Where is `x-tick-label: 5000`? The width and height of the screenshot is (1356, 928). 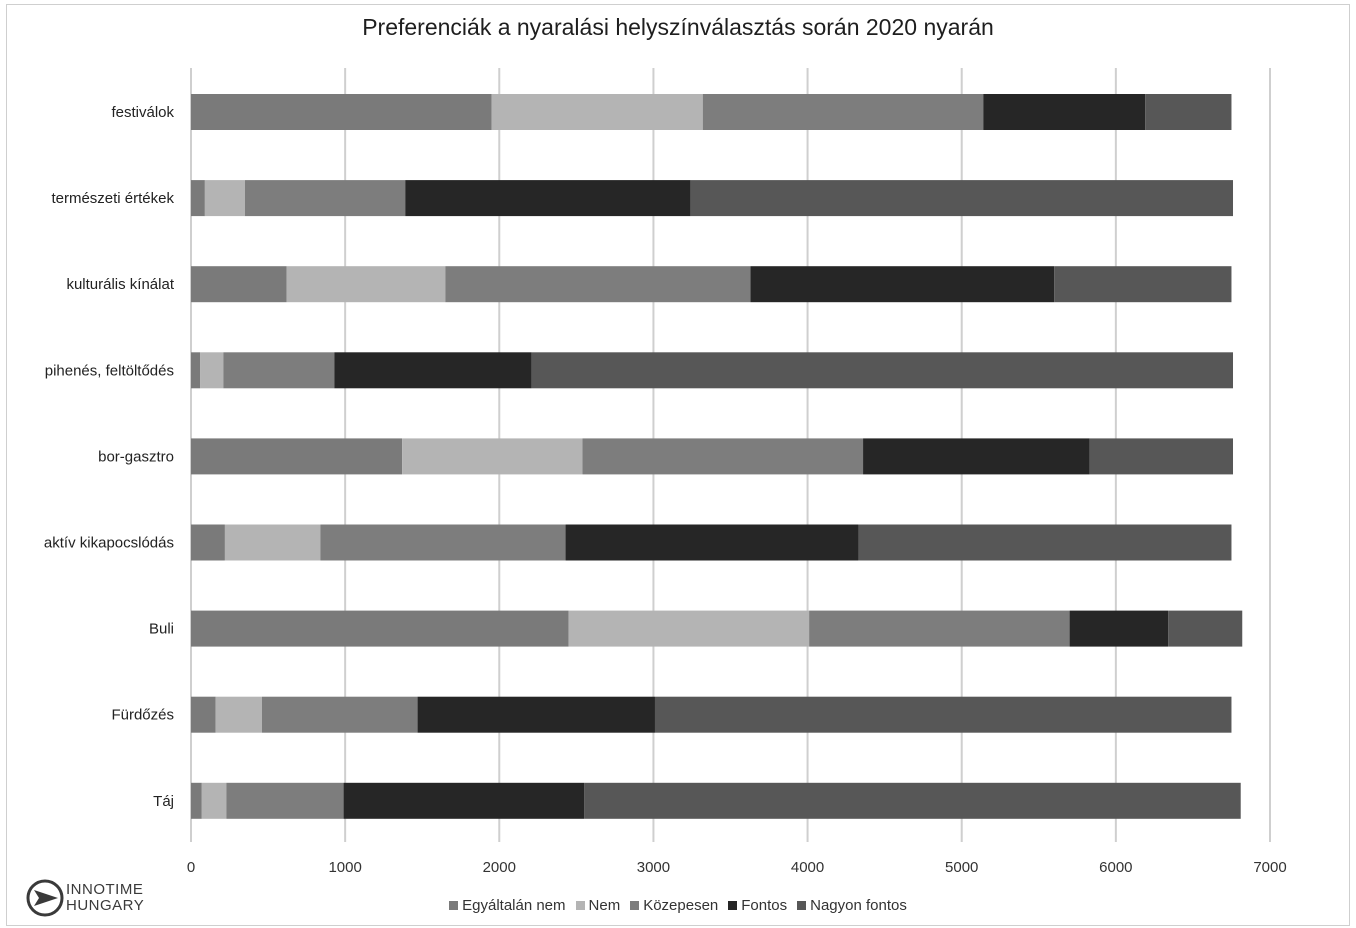 x-tick-label: 5000 is located at coordinates (961, 867).